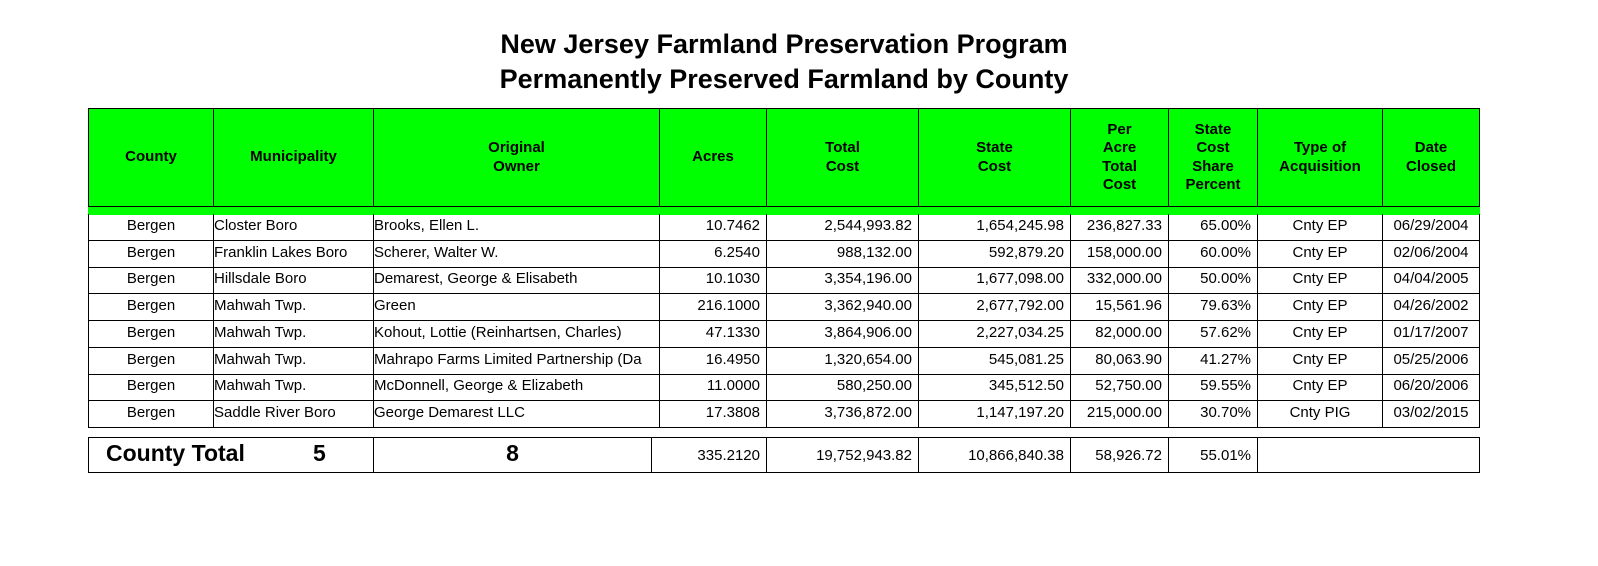 Image resolution: width=1598 pixels, height=566 pixels. Describe the element at coordinates (1119, 280) in the screenshot. I see `cell-per-acre-total-cost: 332,000.00` at that location.